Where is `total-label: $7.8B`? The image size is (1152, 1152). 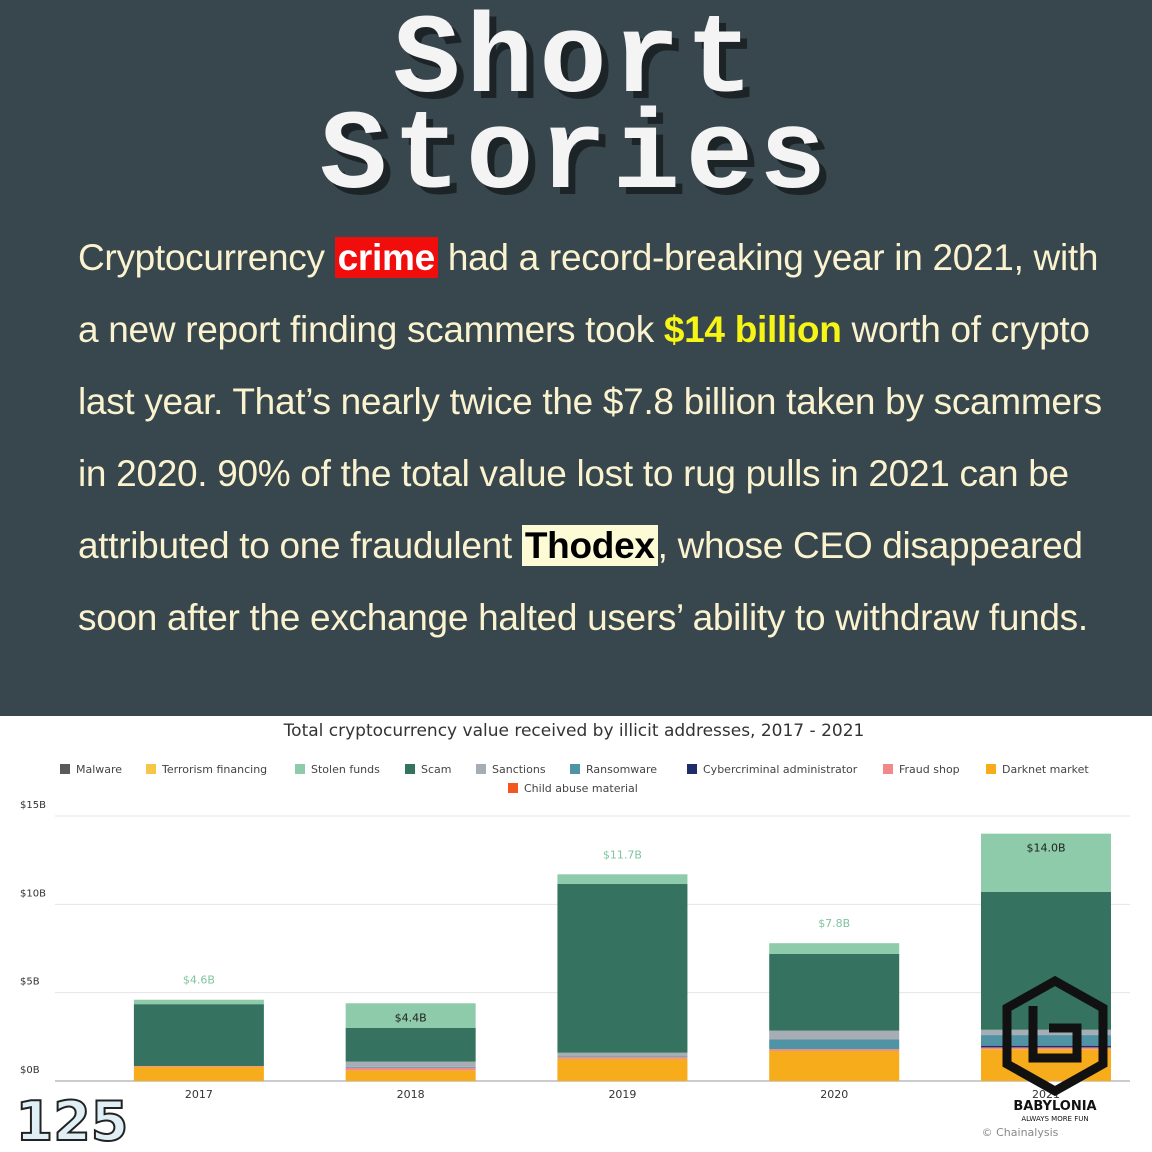 total-label: $7.8B is located at coordinates (834, 923).